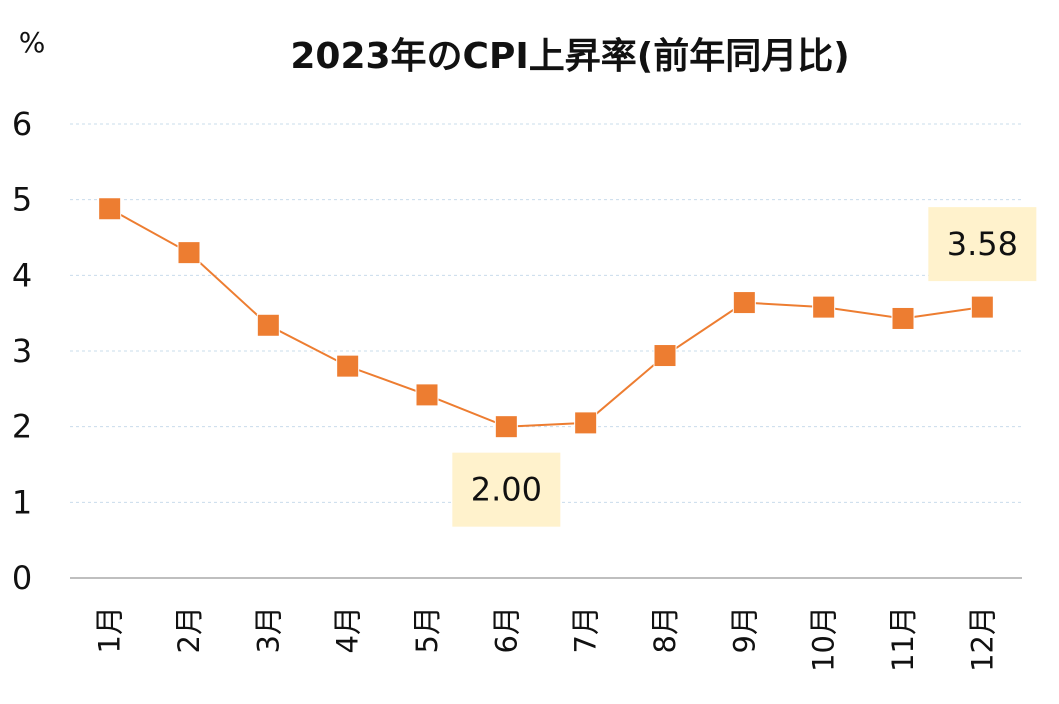 The height and width of the screenshot is (704, 1059). What do you see at coordinates (586, 629) in the screenshot?
I see `x-tick-label: 7月` at bounding box center [586, 629].